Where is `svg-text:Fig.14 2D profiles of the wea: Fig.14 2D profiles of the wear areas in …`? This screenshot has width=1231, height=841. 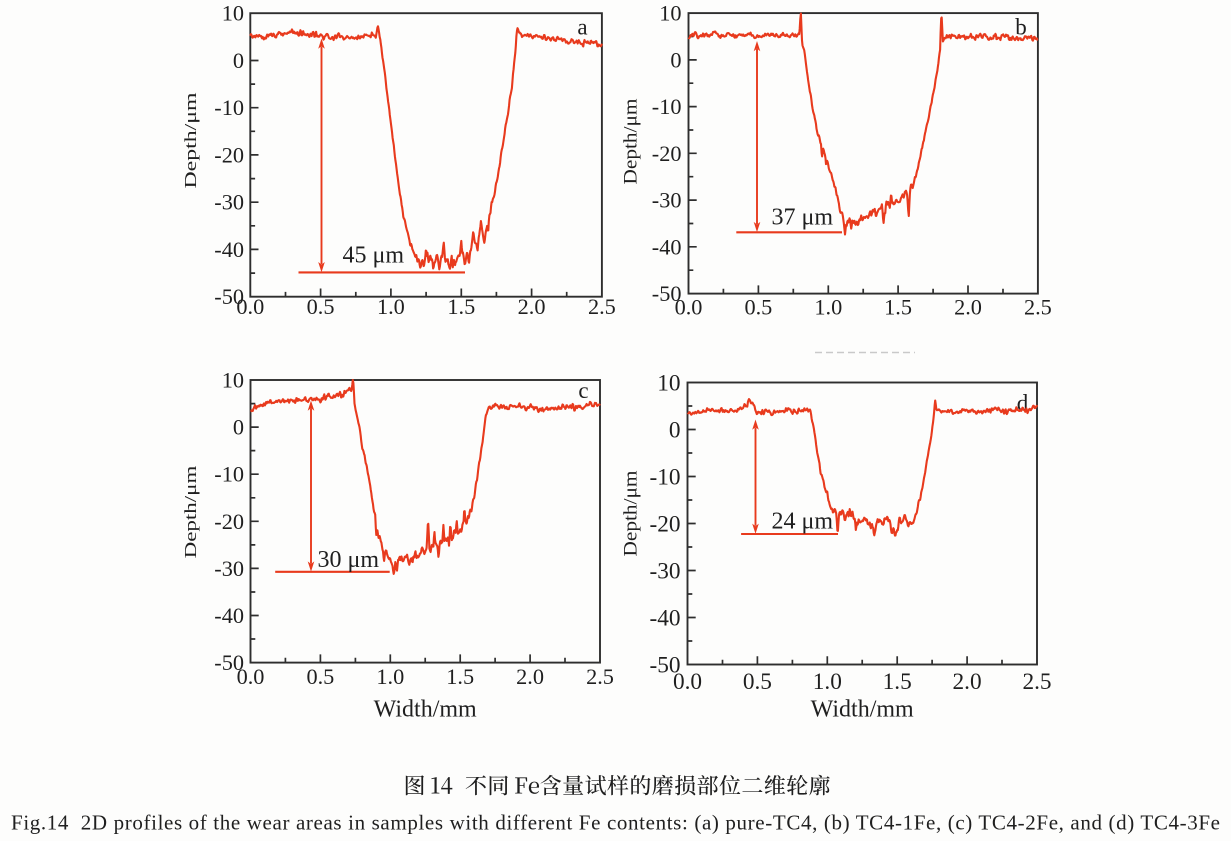 svg-text:Fig.14 2D profiles of the wea: Fig.14 2D profiles of the wear areas in … is located at coordinates (615, 822).